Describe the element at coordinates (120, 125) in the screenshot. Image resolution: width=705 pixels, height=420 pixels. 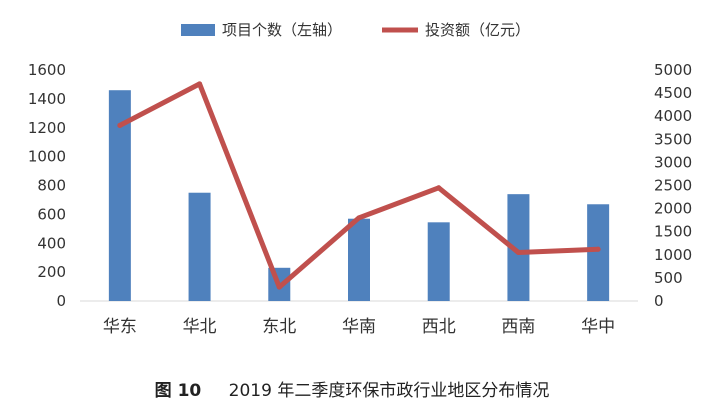
I see `line-point-华东` at that location.